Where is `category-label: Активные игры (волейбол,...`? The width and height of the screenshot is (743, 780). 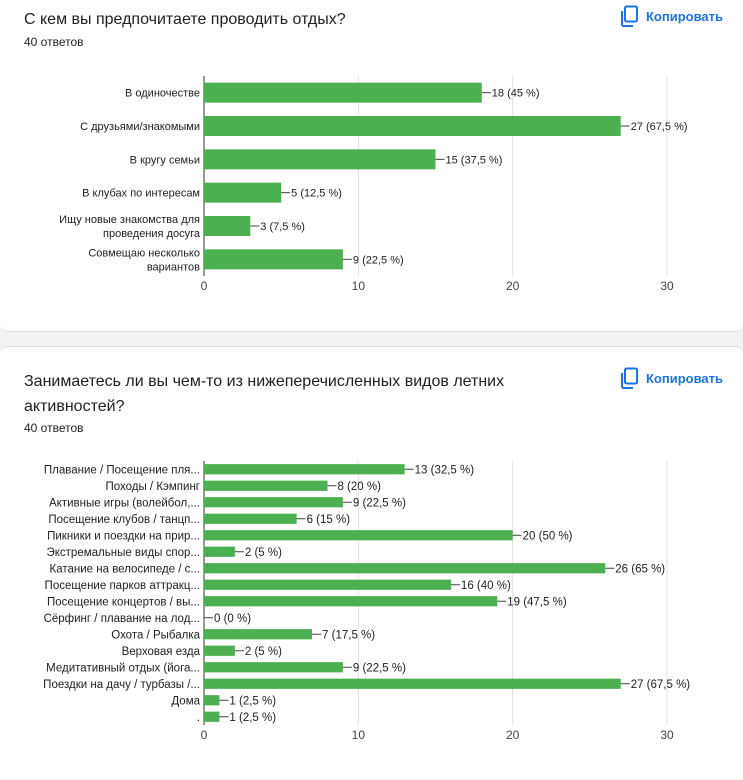 category-label: Активные игры (волейбол,... is located at coordinates (124, 503).